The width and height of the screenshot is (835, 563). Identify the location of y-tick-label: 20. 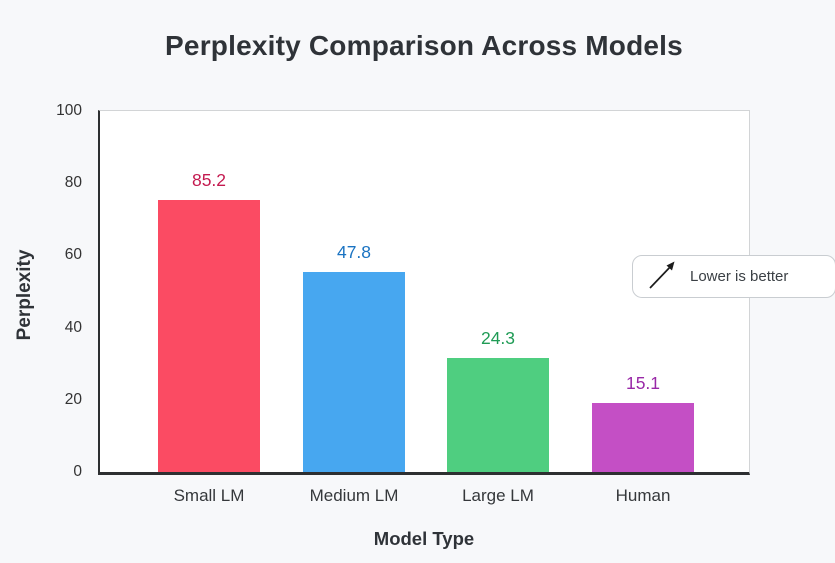
(73, 399).